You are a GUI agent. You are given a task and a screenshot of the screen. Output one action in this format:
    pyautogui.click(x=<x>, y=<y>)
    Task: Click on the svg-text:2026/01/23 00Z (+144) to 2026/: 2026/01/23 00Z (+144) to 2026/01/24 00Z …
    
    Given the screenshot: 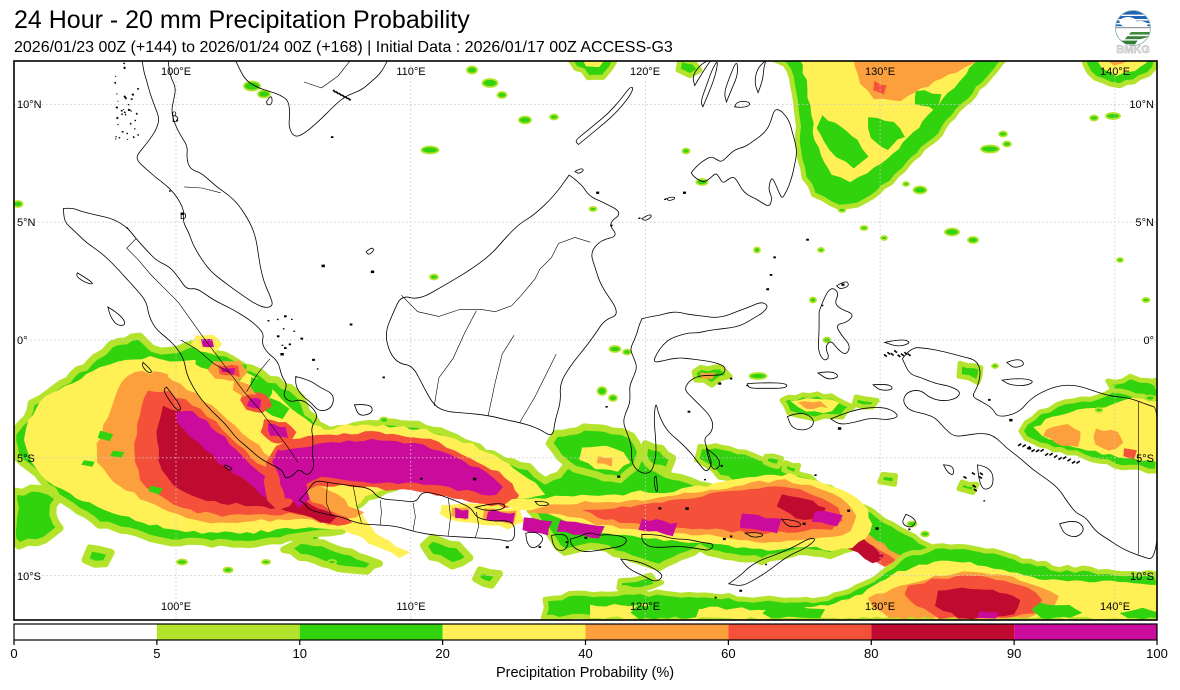 What is the action you would take?
    pyautogui.click(x=343, y=47)
    